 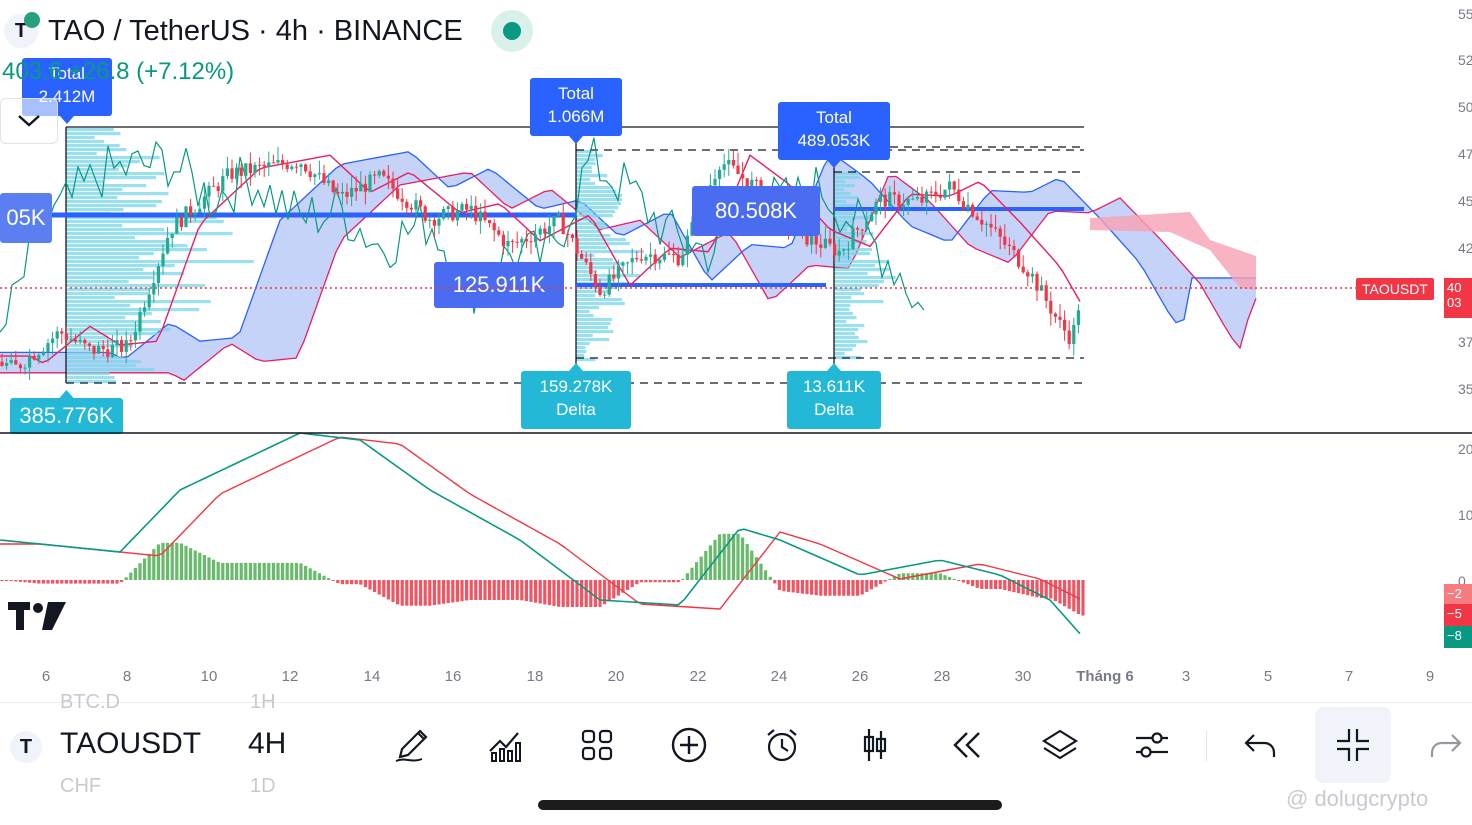 What do you see at coordinates (576, 396) in the screenshot?
I see `delta-label: 159.278K Delta` at bounding box center [576, 396].